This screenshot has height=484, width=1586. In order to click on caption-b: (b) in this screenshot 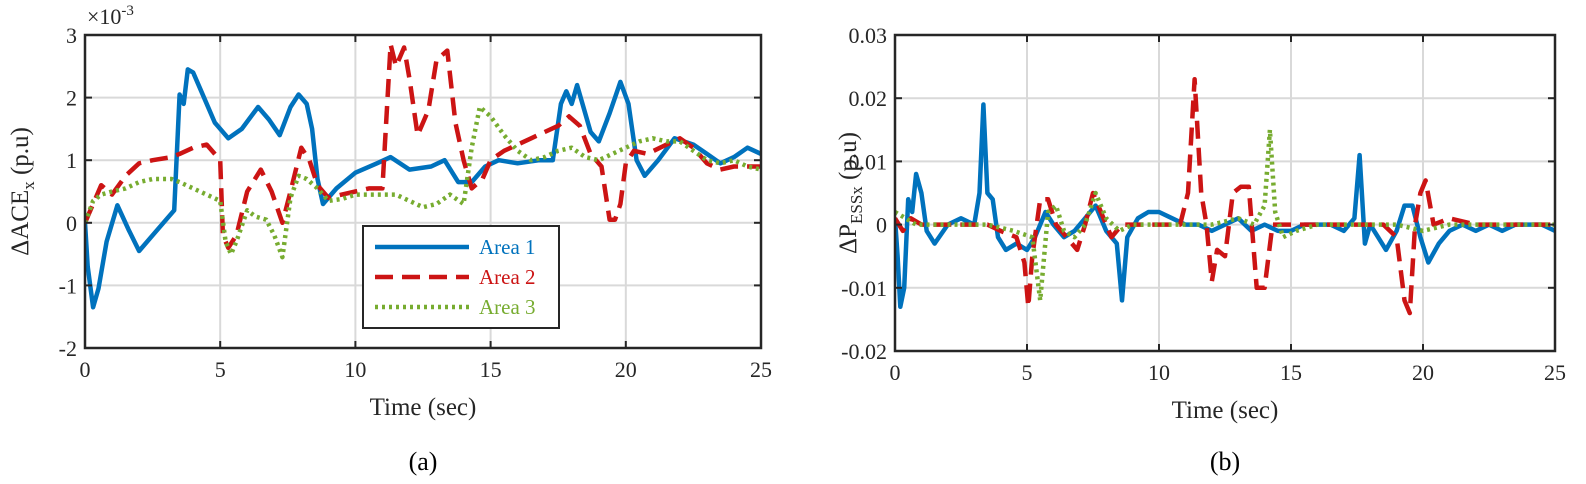, I will do `click(1225, 461)`.